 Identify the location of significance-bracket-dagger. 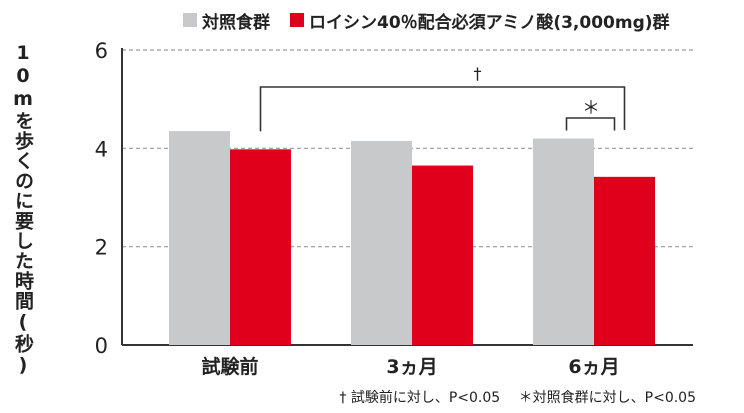
(442, 109).